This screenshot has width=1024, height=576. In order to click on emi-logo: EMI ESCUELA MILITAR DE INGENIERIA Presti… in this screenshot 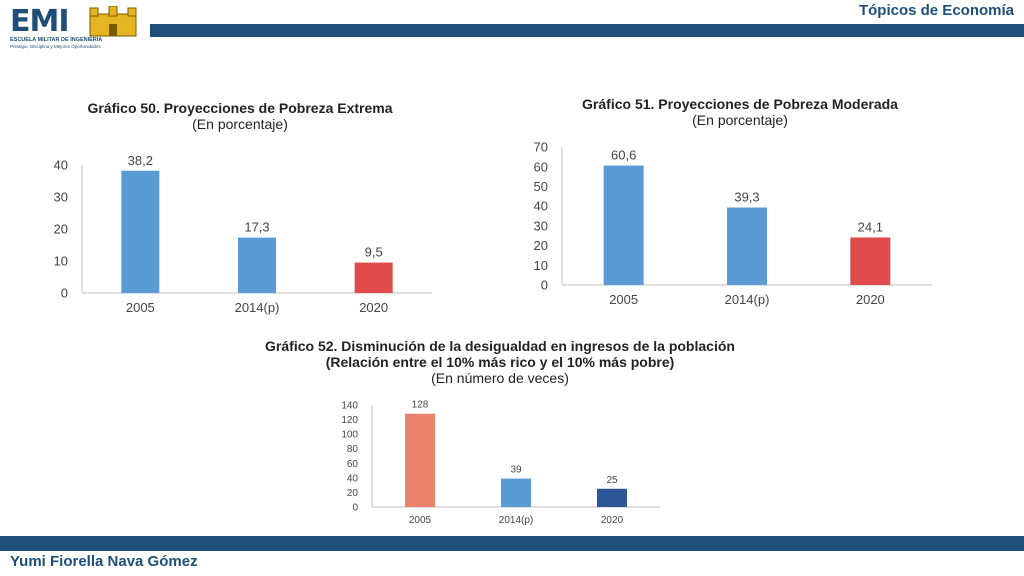, I will do `click(73, 28)`.